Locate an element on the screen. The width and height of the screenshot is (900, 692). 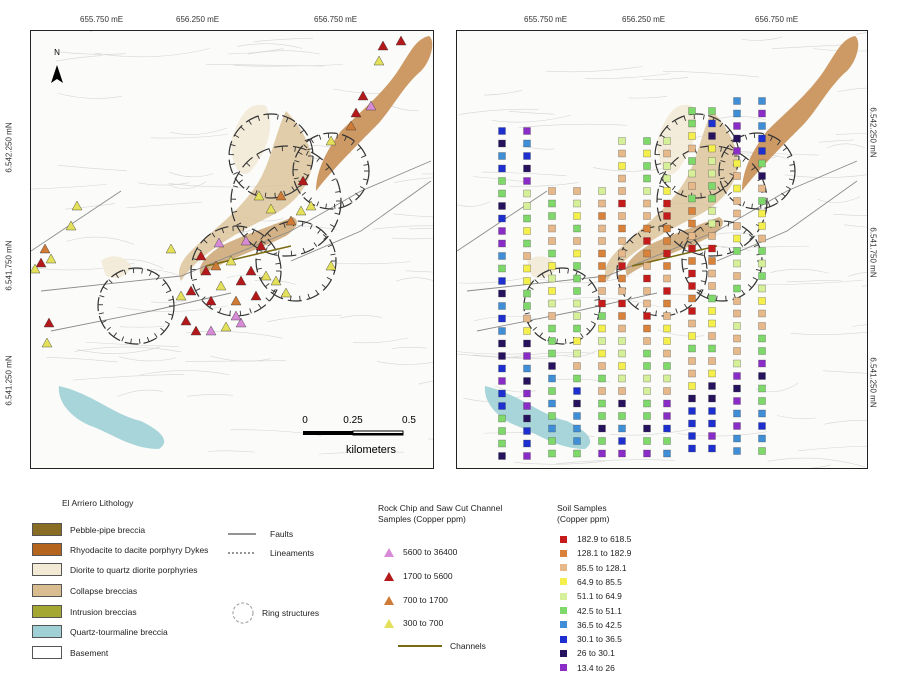
easting-label: 655.750 mE is located at coordinates (546, 19).